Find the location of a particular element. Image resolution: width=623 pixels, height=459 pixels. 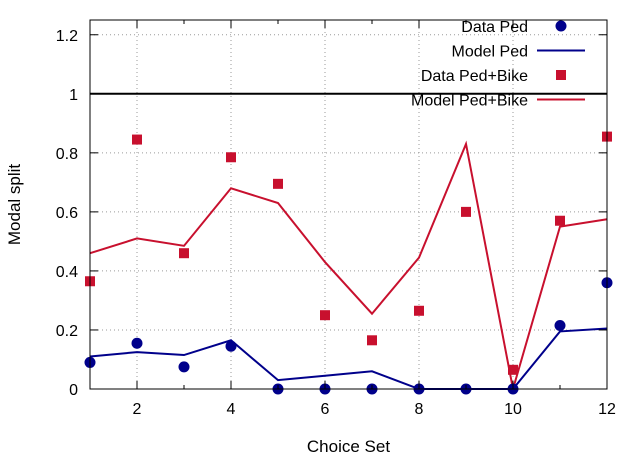

x-axis-title: Choice Set is located at coordinates (348, 446).